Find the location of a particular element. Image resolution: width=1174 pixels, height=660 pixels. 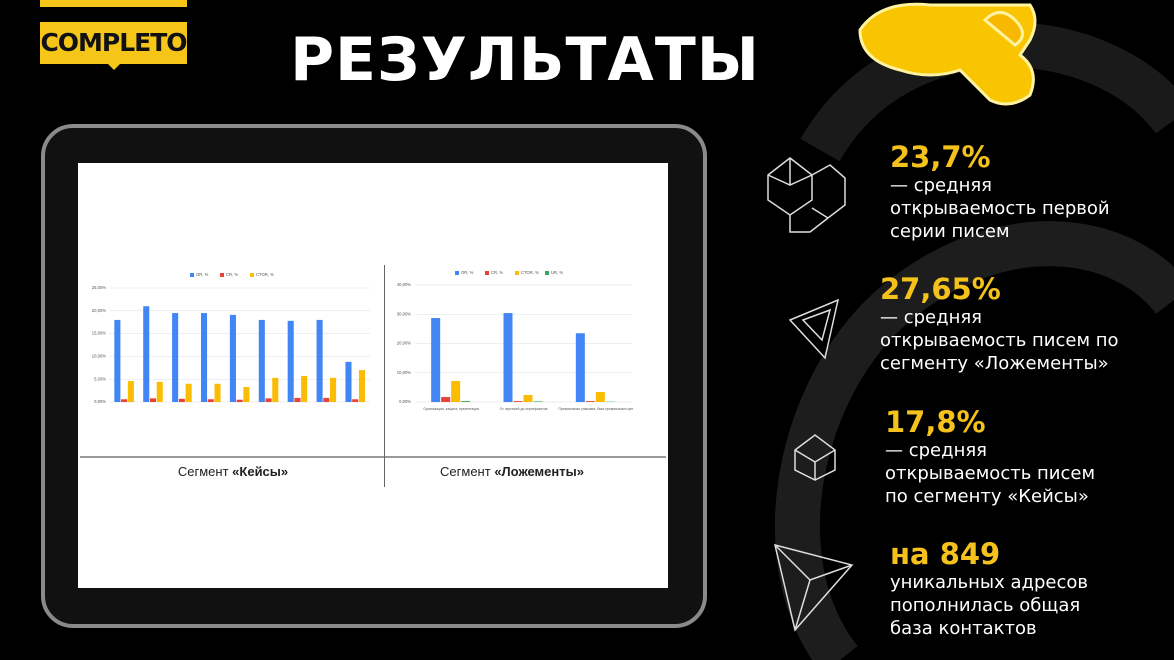

y-tick-label: 15,00% is located at coordinates (99, 333).